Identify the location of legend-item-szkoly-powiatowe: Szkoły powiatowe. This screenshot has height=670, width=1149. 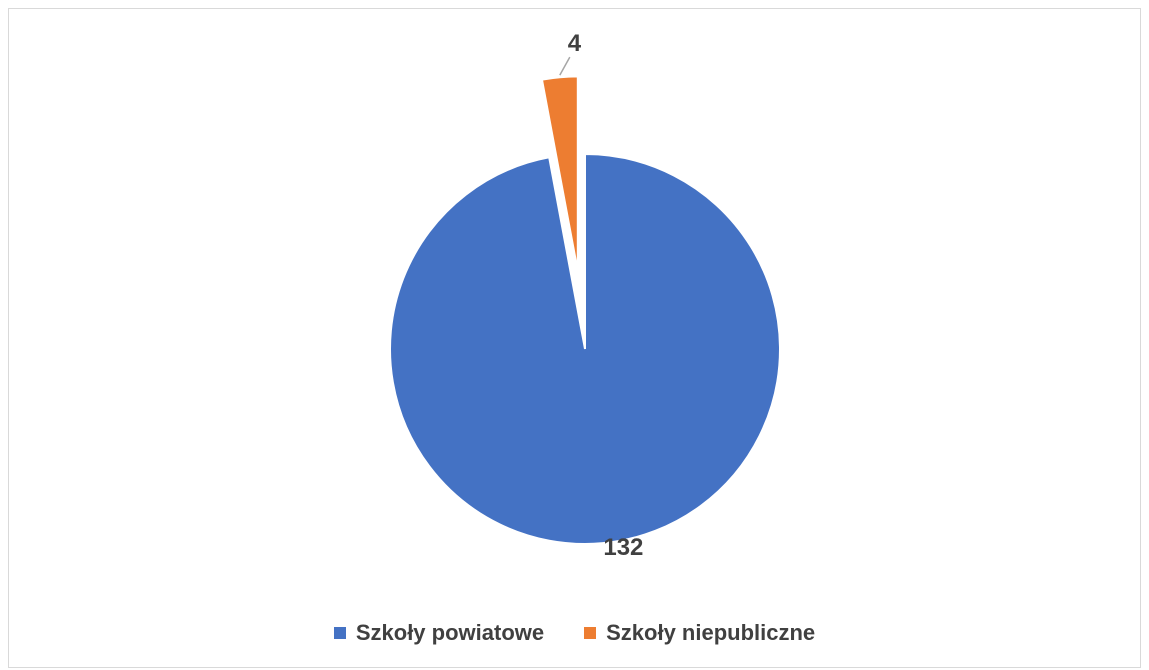
(439, 633).